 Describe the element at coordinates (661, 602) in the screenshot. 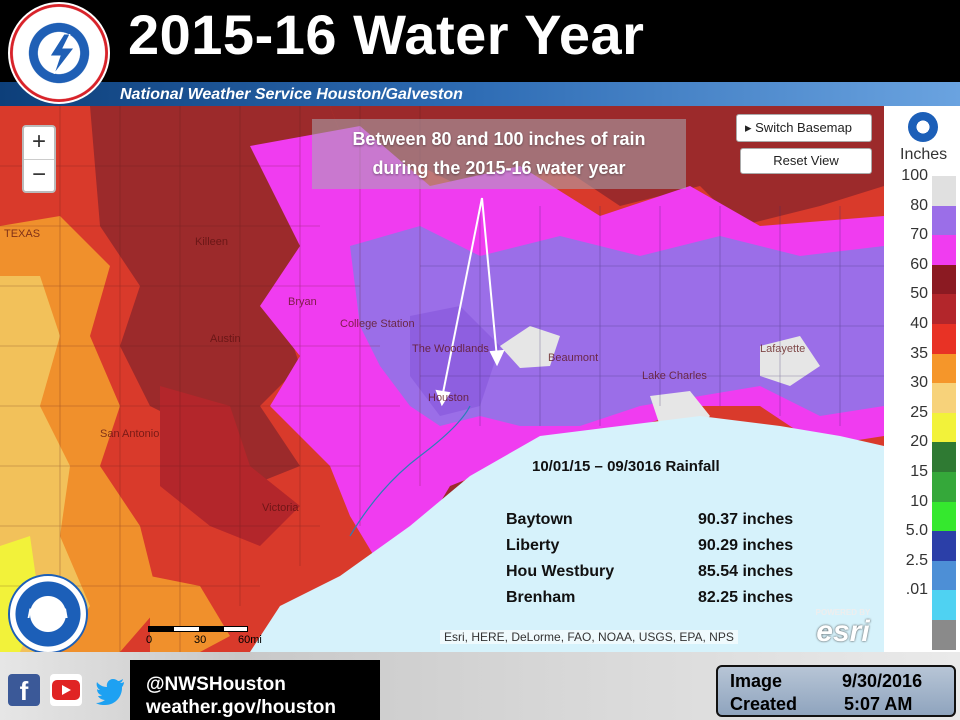

I see `rainfall-row: Brenham 82.25 inches` at that location.